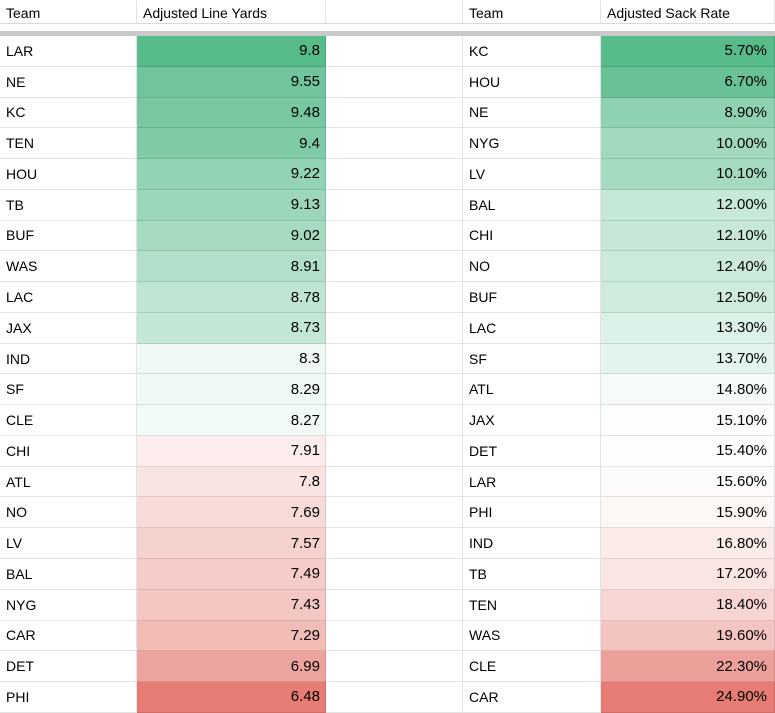  Describe the element at coordinates (532, 544) in the screenshot. I see `cell-team-right: IND` at that location.